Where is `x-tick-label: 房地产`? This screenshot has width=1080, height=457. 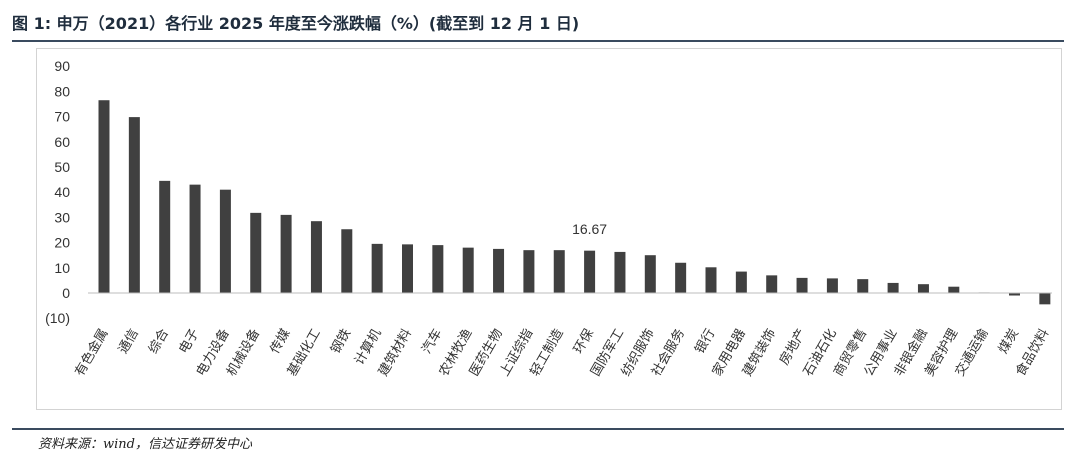 x-tick-label: 房地产 is located at coordinates (792, 347).